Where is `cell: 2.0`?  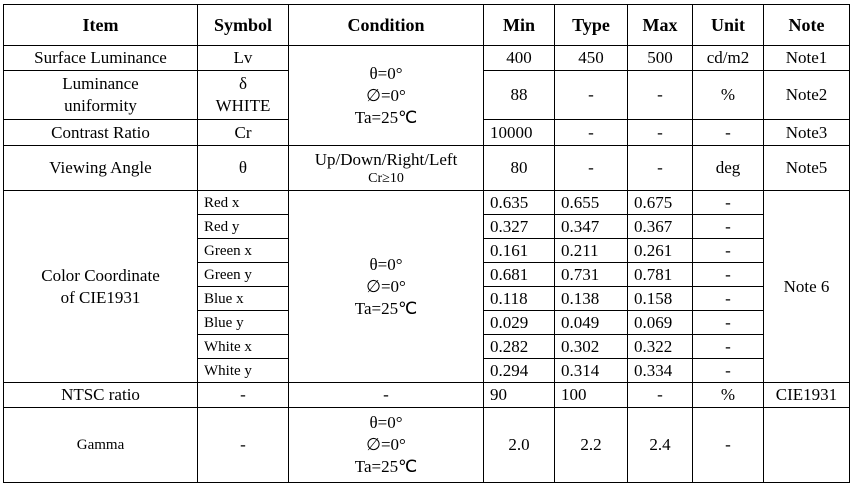 cell: 2.0 is located at coordinates (519, 445).